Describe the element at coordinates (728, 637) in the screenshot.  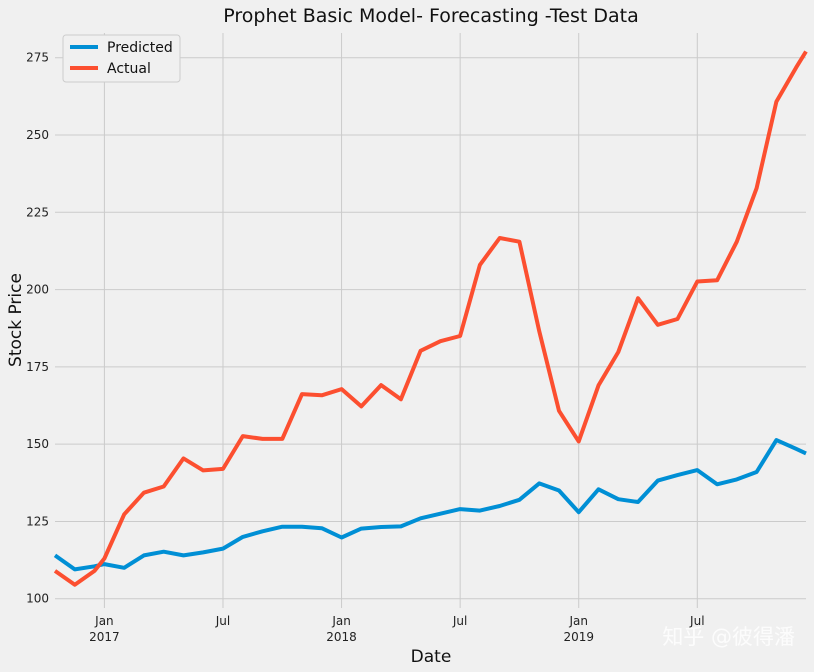
I see `watermark: 知乎 @彼得潘` at that location.